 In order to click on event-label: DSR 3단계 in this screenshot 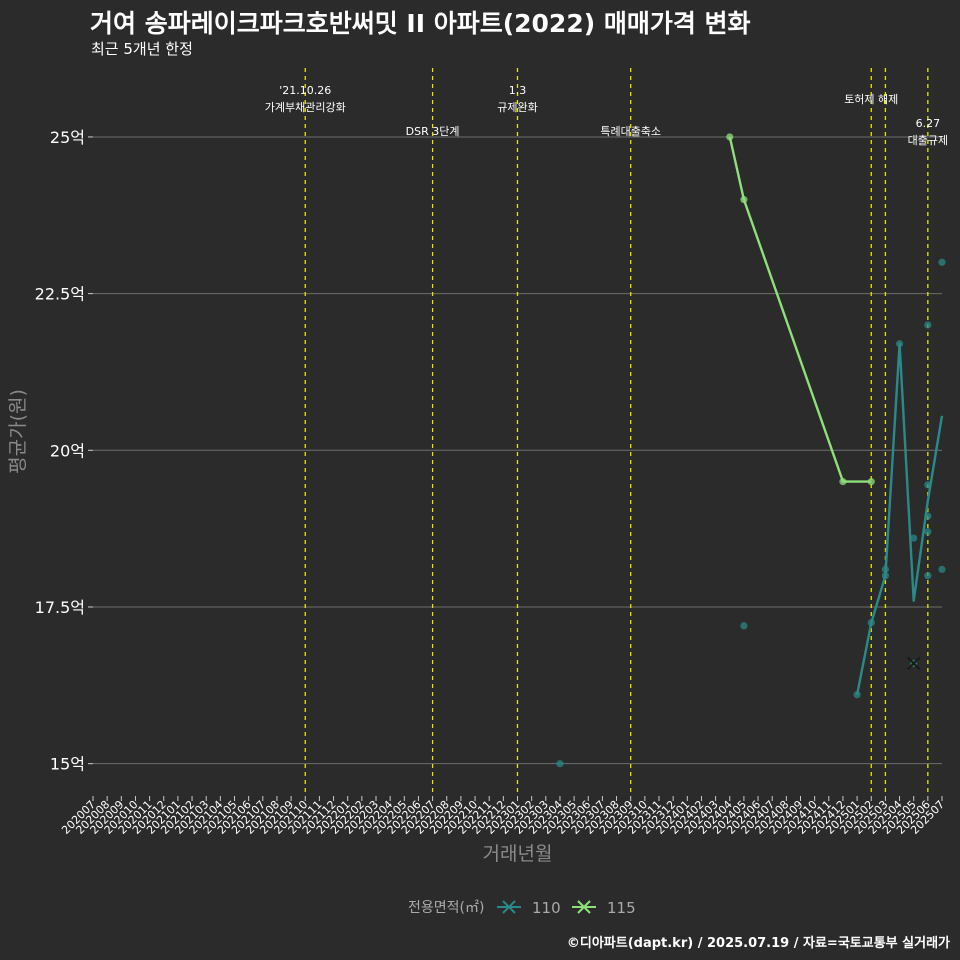, I will do `click(433, 131)`.